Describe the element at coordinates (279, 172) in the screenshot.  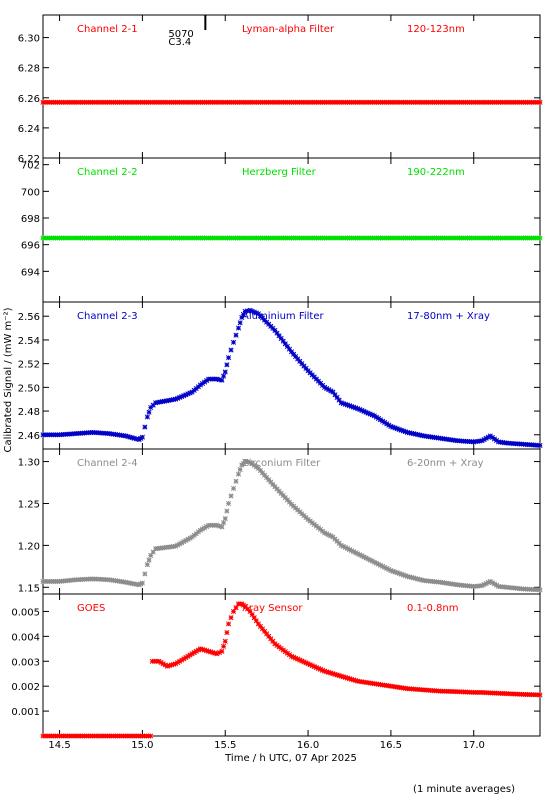
I see `panel-filter-label: Herzberg Filter` at that location.